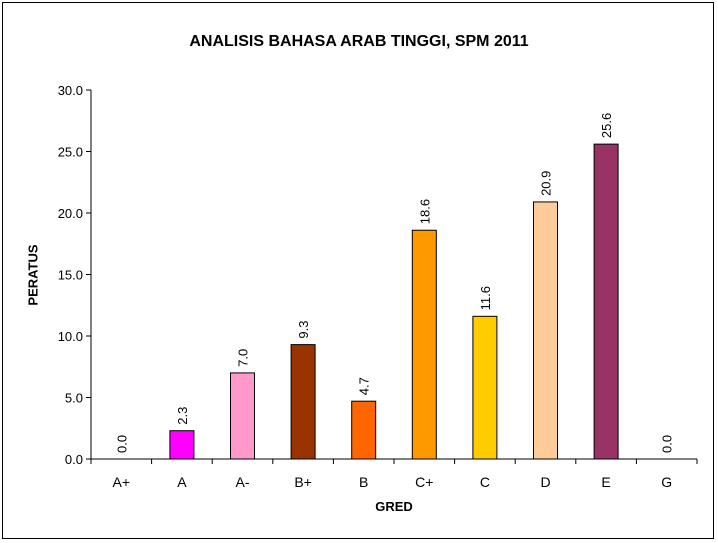 The image size is (718, 543). What do you see at coordinates (182, 416) in the screenshot?
I see `bar-value-label: 2.3` at bounding box center [182, 416].